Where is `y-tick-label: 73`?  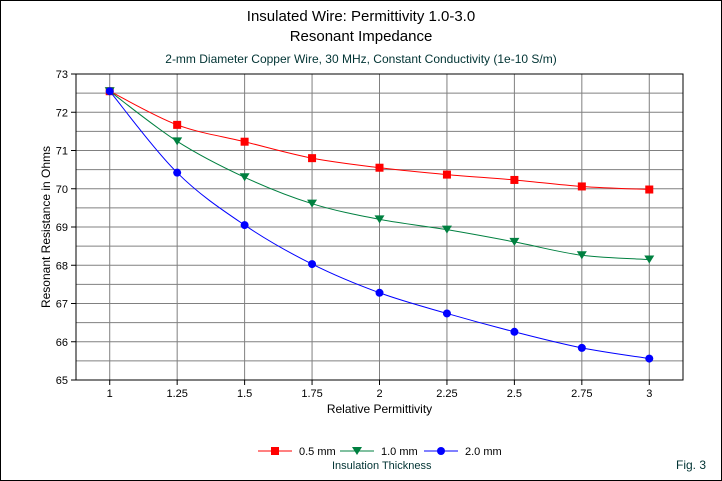
y-tick-label: 73 is located at coordinates (62, 75).